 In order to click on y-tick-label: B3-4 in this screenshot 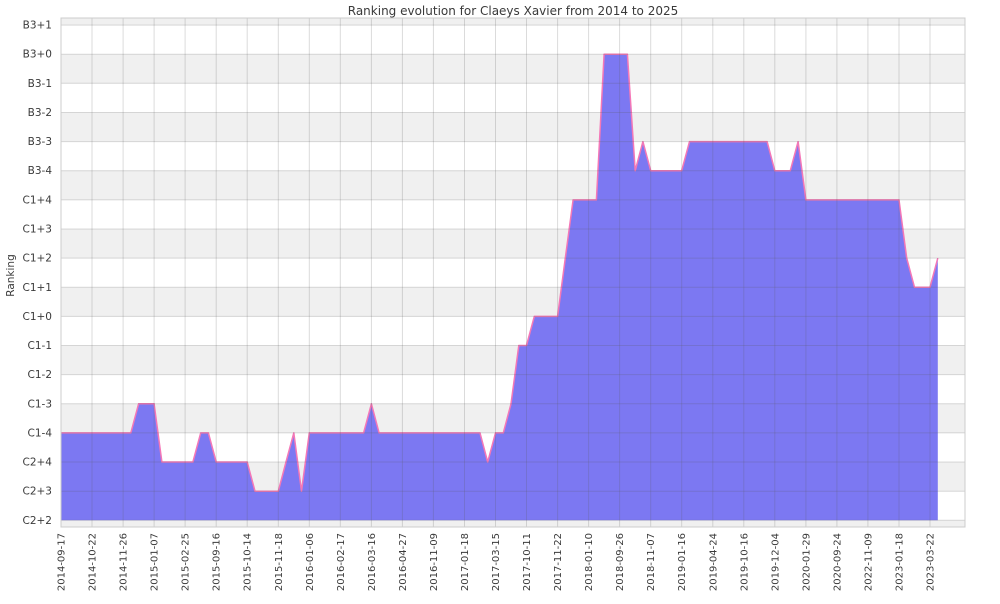, I will do `click(40, 171)`.